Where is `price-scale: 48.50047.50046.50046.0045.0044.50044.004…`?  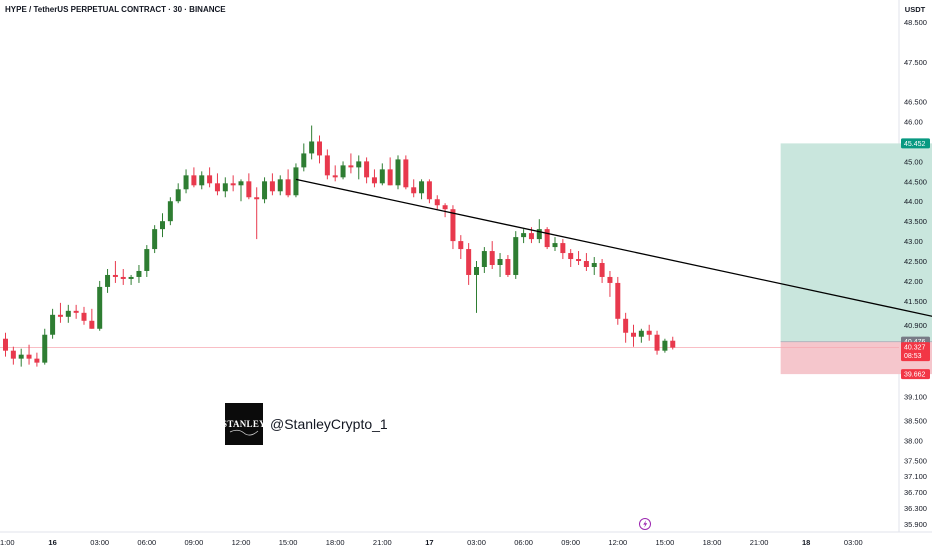
price-scale: 48.50047.50046.50046.0045.0044.50044.004… is located at coordinates (915, 273).